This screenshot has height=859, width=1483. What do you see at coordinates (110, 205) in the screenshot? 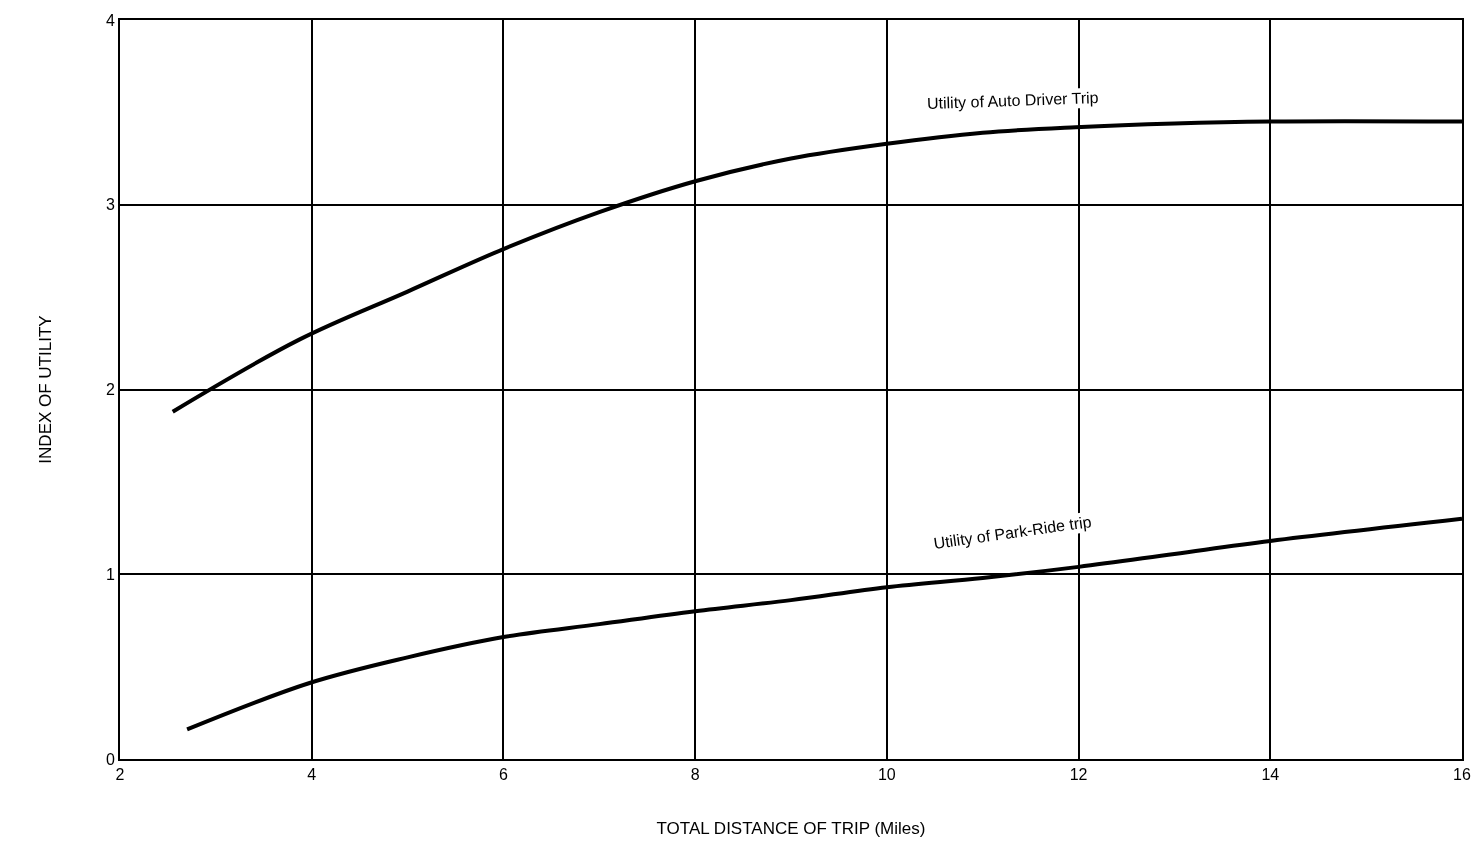
I see `y-tick-label: 3` at bounding box center [110, 205].